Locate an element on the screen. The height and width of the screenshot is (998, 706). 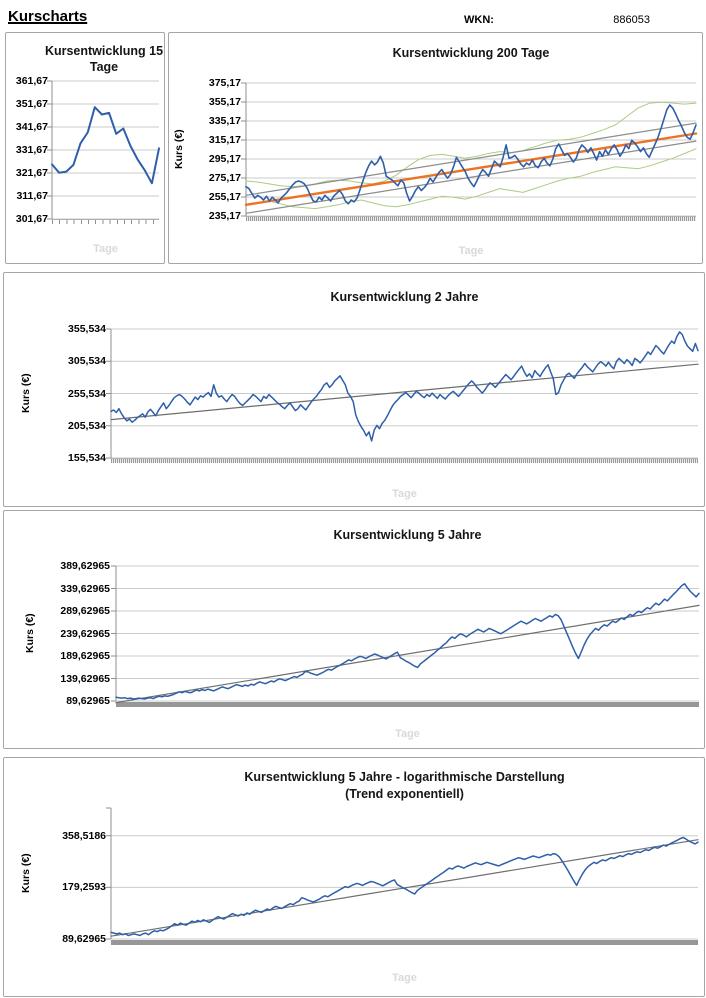
chart-title: Kursentwicklung 2 Jahre is located at coordinates (404, 297).